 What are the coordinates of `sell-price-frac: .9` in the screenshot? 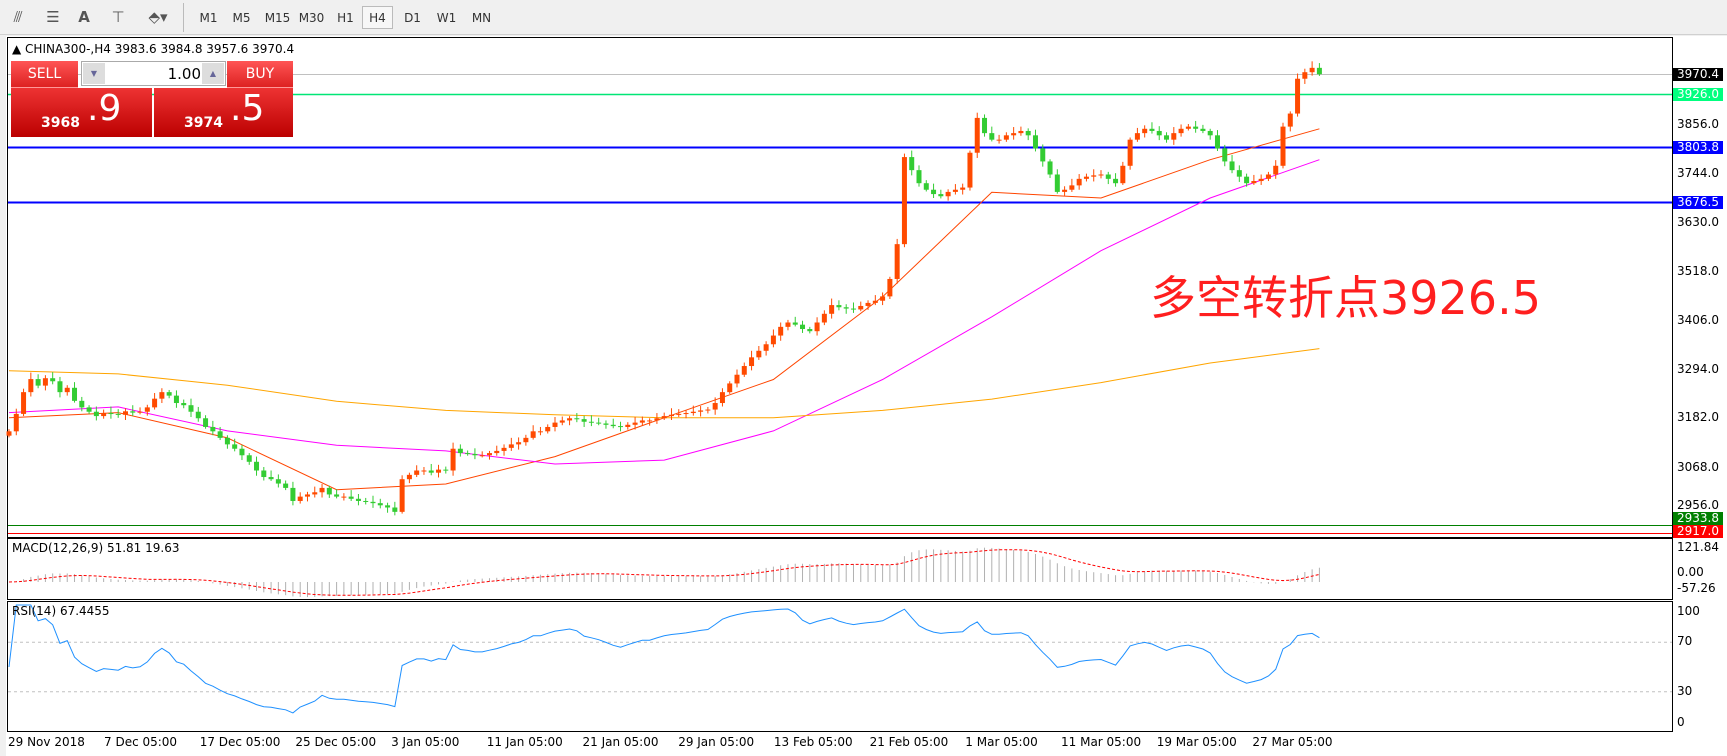 It's located at (104, 108).